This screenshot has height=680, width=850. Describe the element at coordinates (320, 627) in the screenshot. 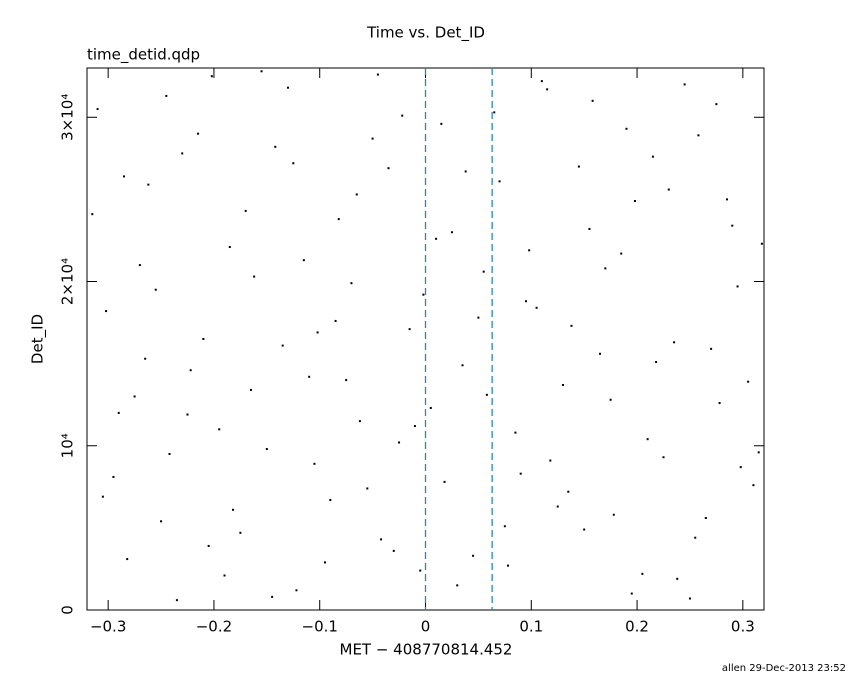

I see `x-tick-label: −0.1` at that location.